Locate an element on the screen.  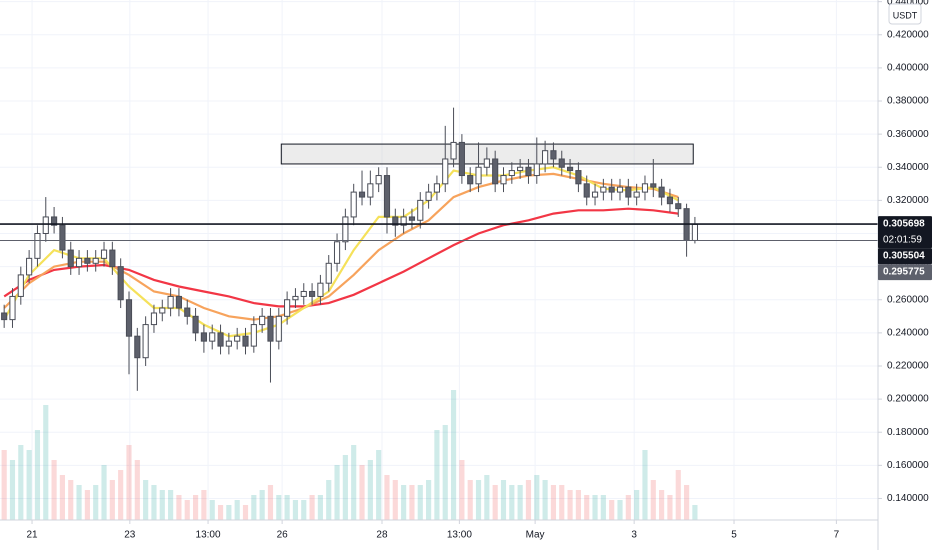
x-tick-label: 5 is located at coordinates (734, 535).